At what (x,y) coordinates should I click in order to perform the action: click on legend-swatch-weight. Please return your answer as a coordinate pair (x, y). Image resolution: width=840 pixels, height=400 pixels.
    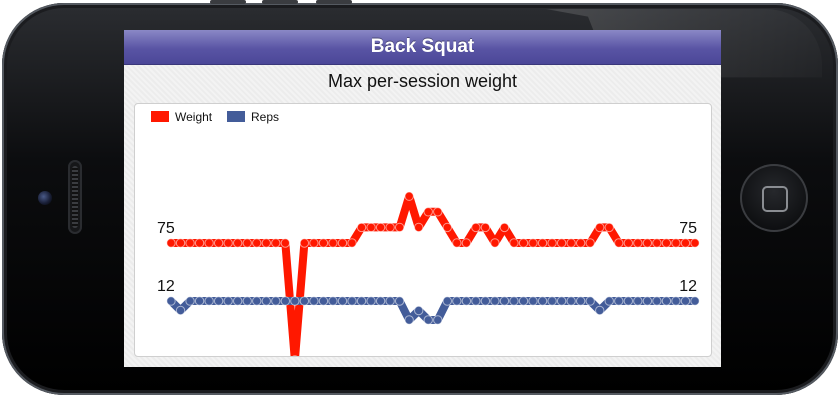
    Looking at the image, I should click on (160, 116).